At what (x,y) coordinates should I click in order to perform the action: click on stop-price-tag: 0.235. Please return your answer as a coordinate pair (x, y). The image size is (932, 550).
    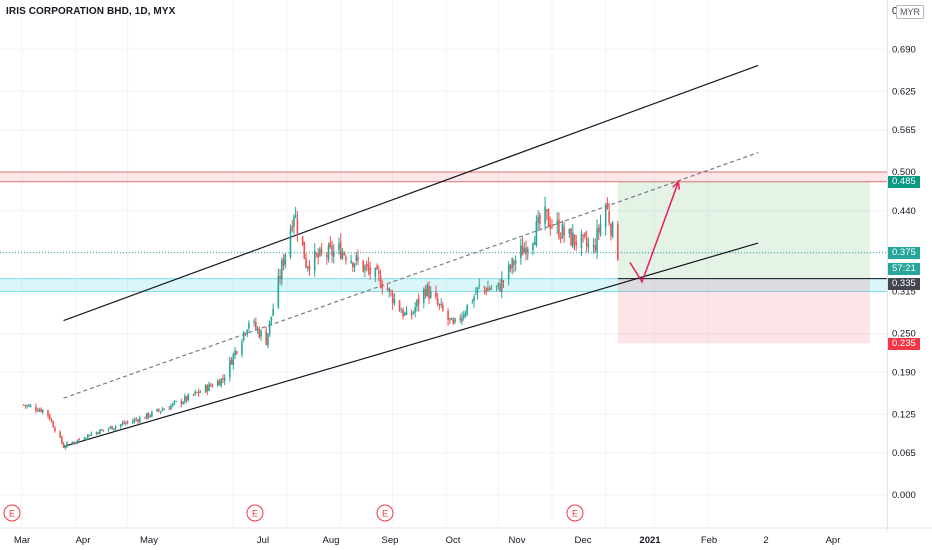
    Looking at the image, I should click on (904, 344).